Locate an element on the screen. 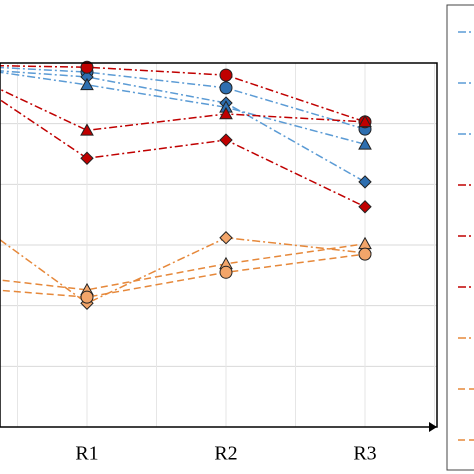 This screenshot has height=474, width=474. legend is located at coordinates (460, 237).